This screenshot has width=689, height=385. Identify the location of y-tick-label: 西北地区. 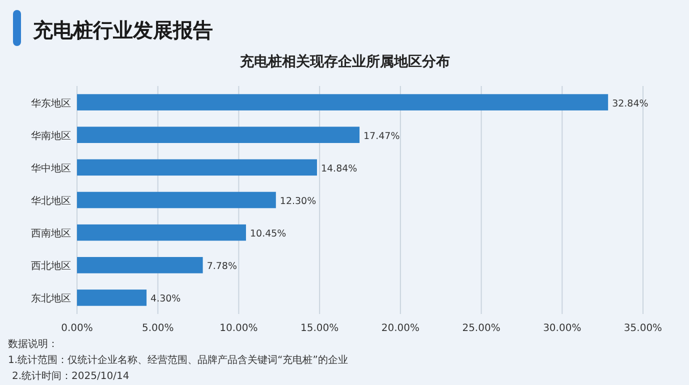
(51, 266).